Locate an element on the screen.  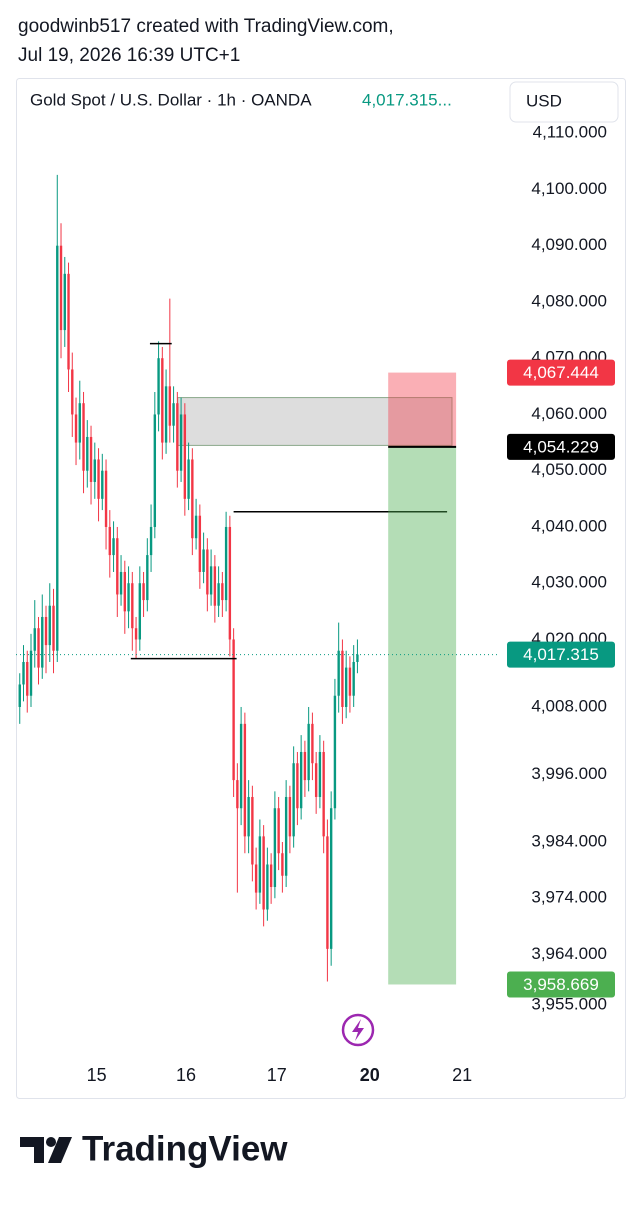
y-tick-label: 4,030.000 is located at coordinates (569, 582).